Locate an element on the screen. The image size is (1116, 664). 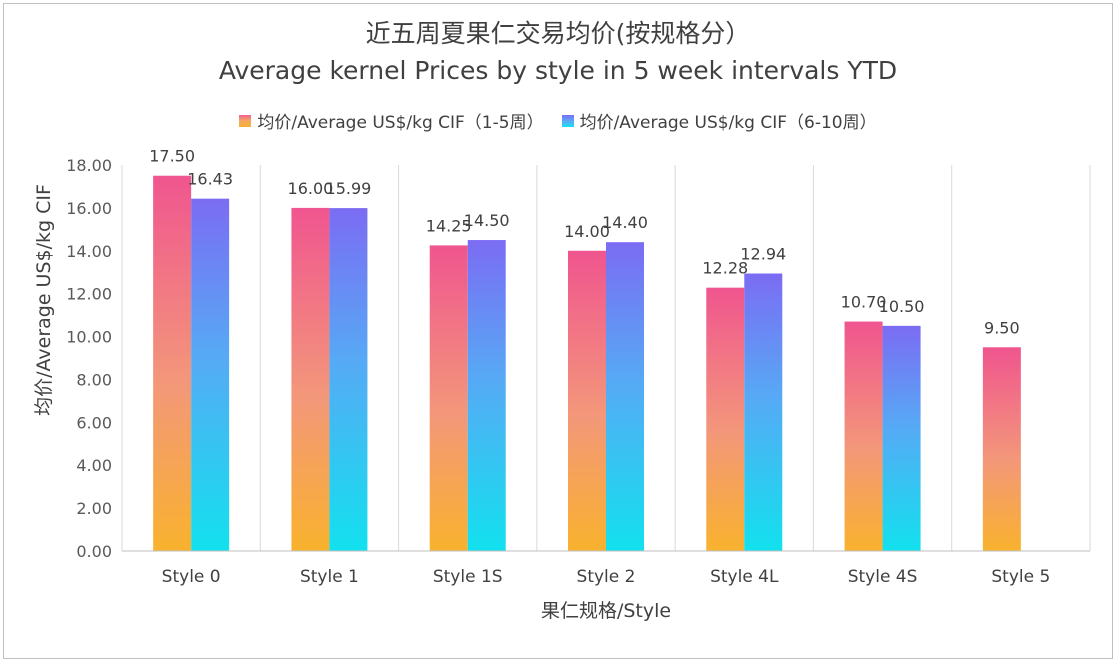
x-tick-label: Style 1S is located at coordinates (468, 577).